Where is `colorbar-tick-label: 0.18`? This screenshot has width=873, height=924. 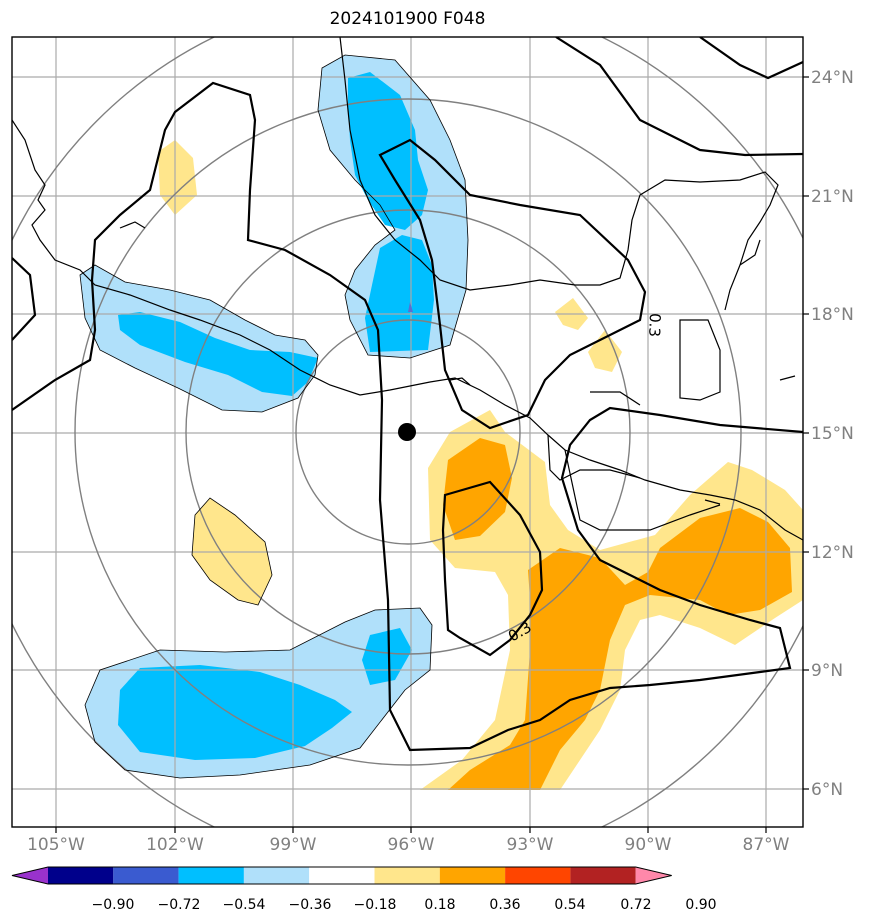 colorbar-tick-label: 0.18 is located at coordinates (439, 905).